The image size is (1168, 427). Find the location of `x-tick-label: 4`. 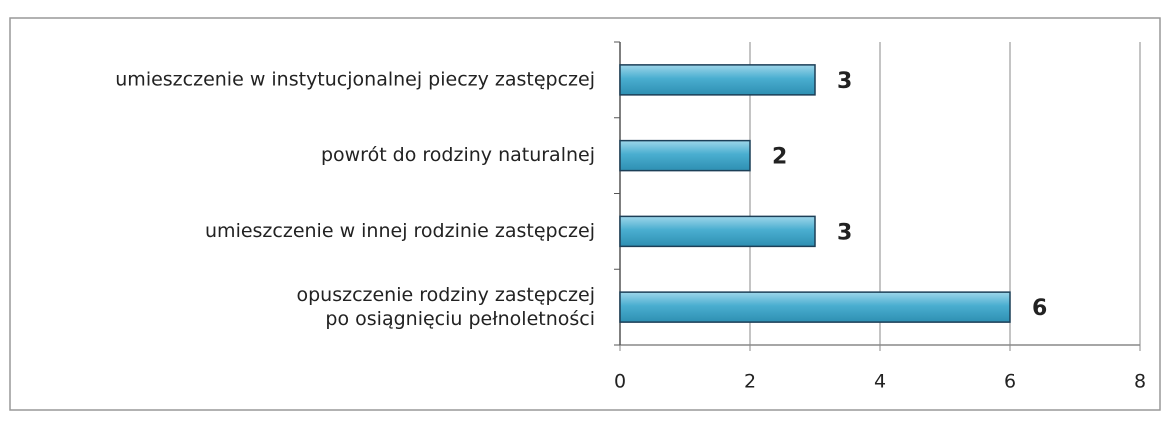

x-tick-label: 4 is located at coordinates (880, 382).